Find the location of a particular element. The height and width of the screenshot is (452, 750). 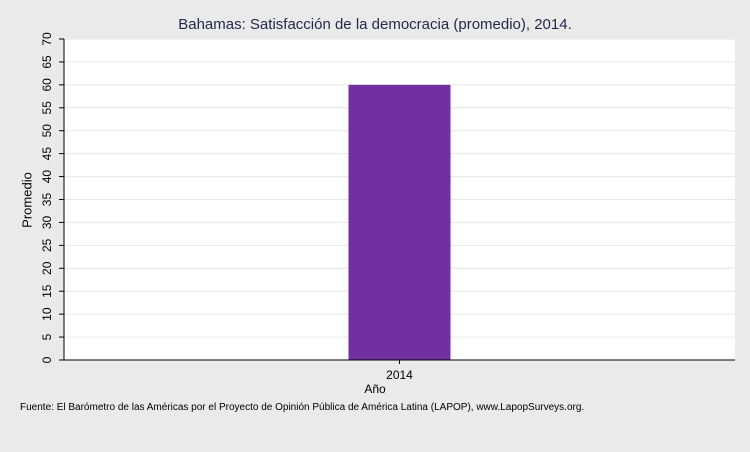

y-tick-label: 55 is located at coordinates (47, 108).